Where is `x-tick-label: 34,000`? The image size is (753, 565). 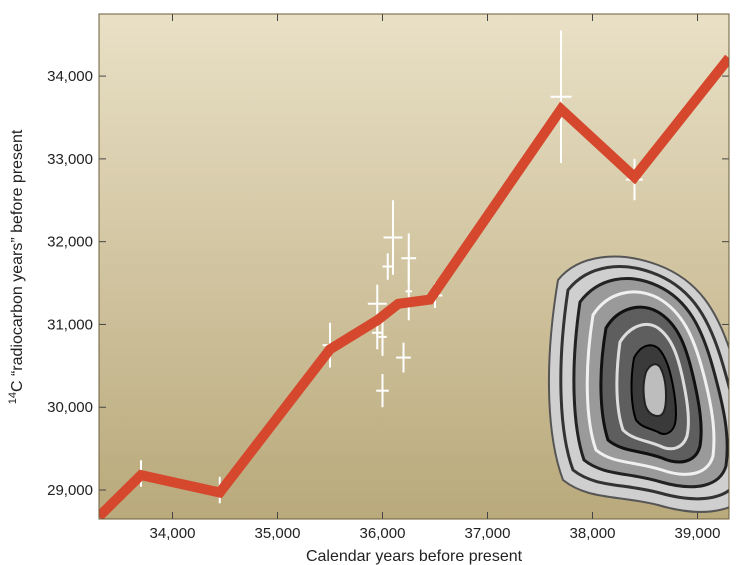
x-tick-label: 34,000 is located at coordinates (173, 533).